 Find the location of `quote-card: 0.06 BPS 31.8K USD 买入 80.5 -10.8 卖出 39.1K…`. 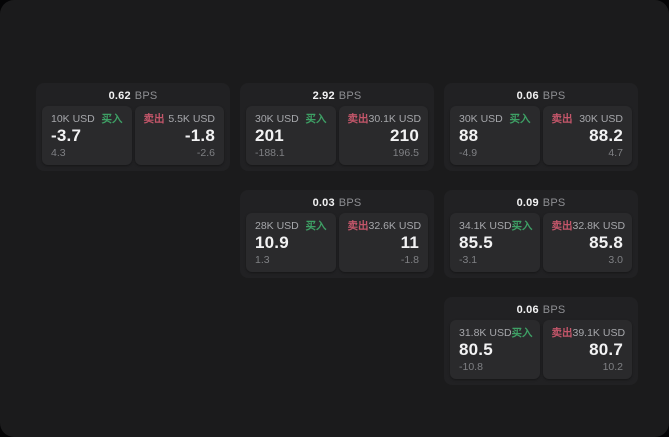

quote-card: 0.06 BPS 31.8K USD 买入 80.5 -10.8 卖出 39.1K… is located at coordinates (541, 341).